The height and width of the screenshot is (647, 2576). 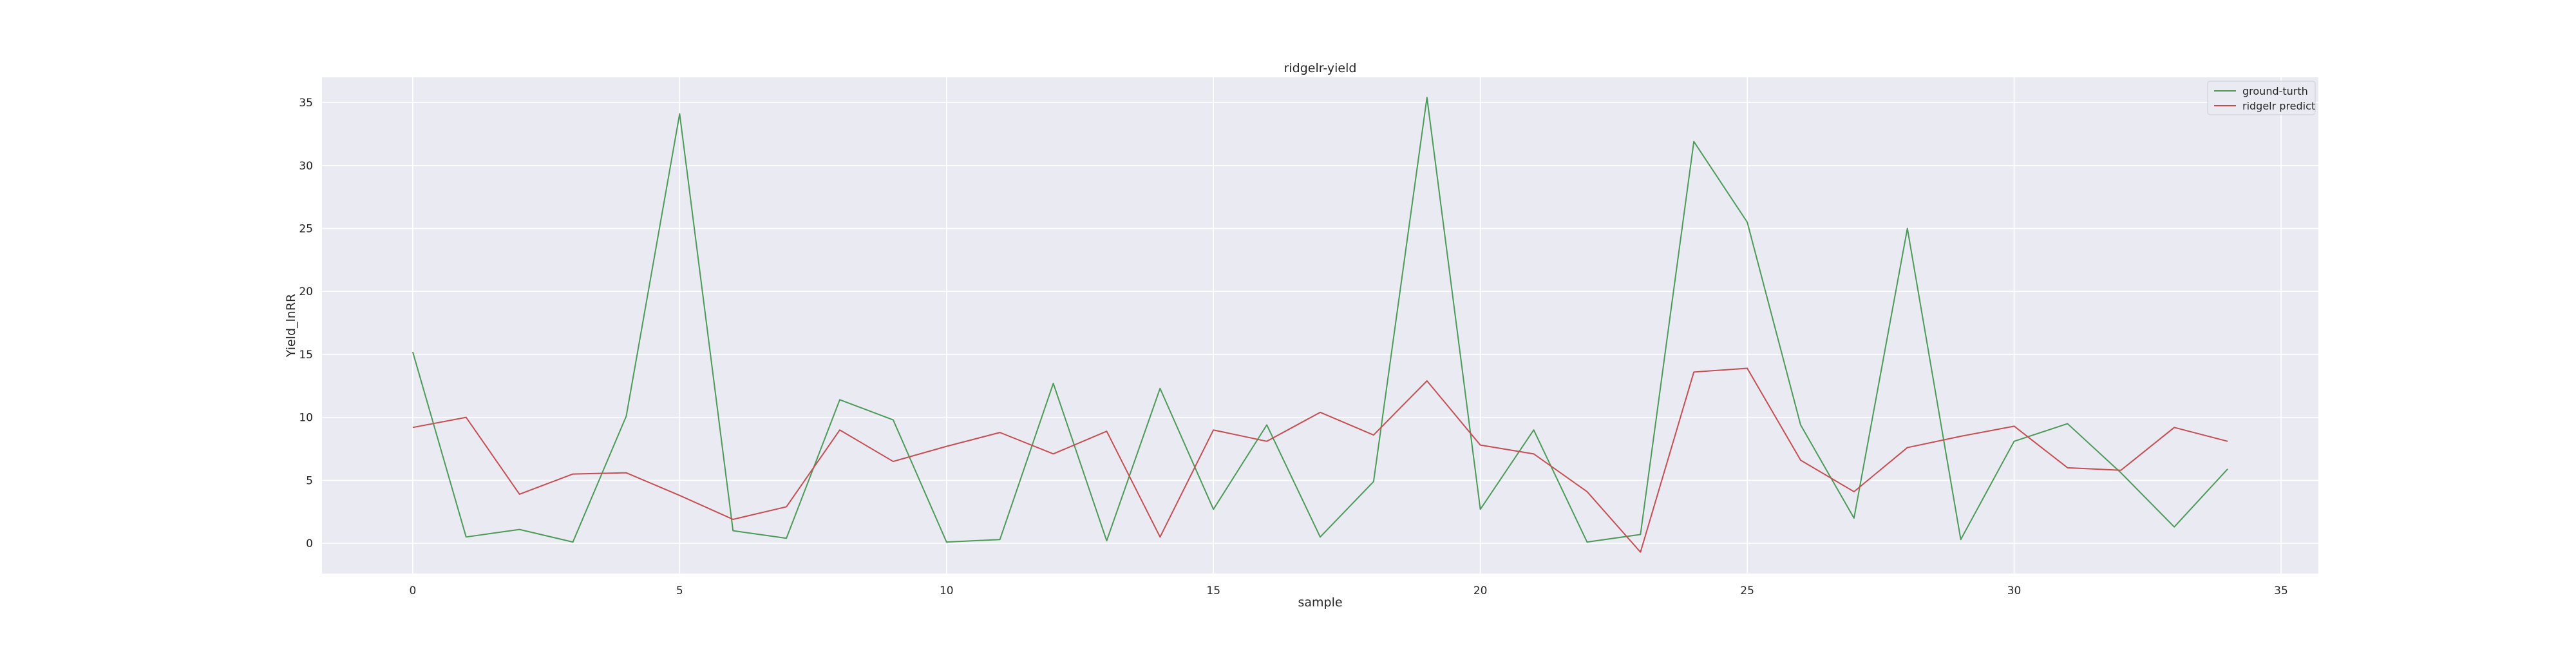 I want to click on y-tick-label: 30, so click(x=306, y=166).